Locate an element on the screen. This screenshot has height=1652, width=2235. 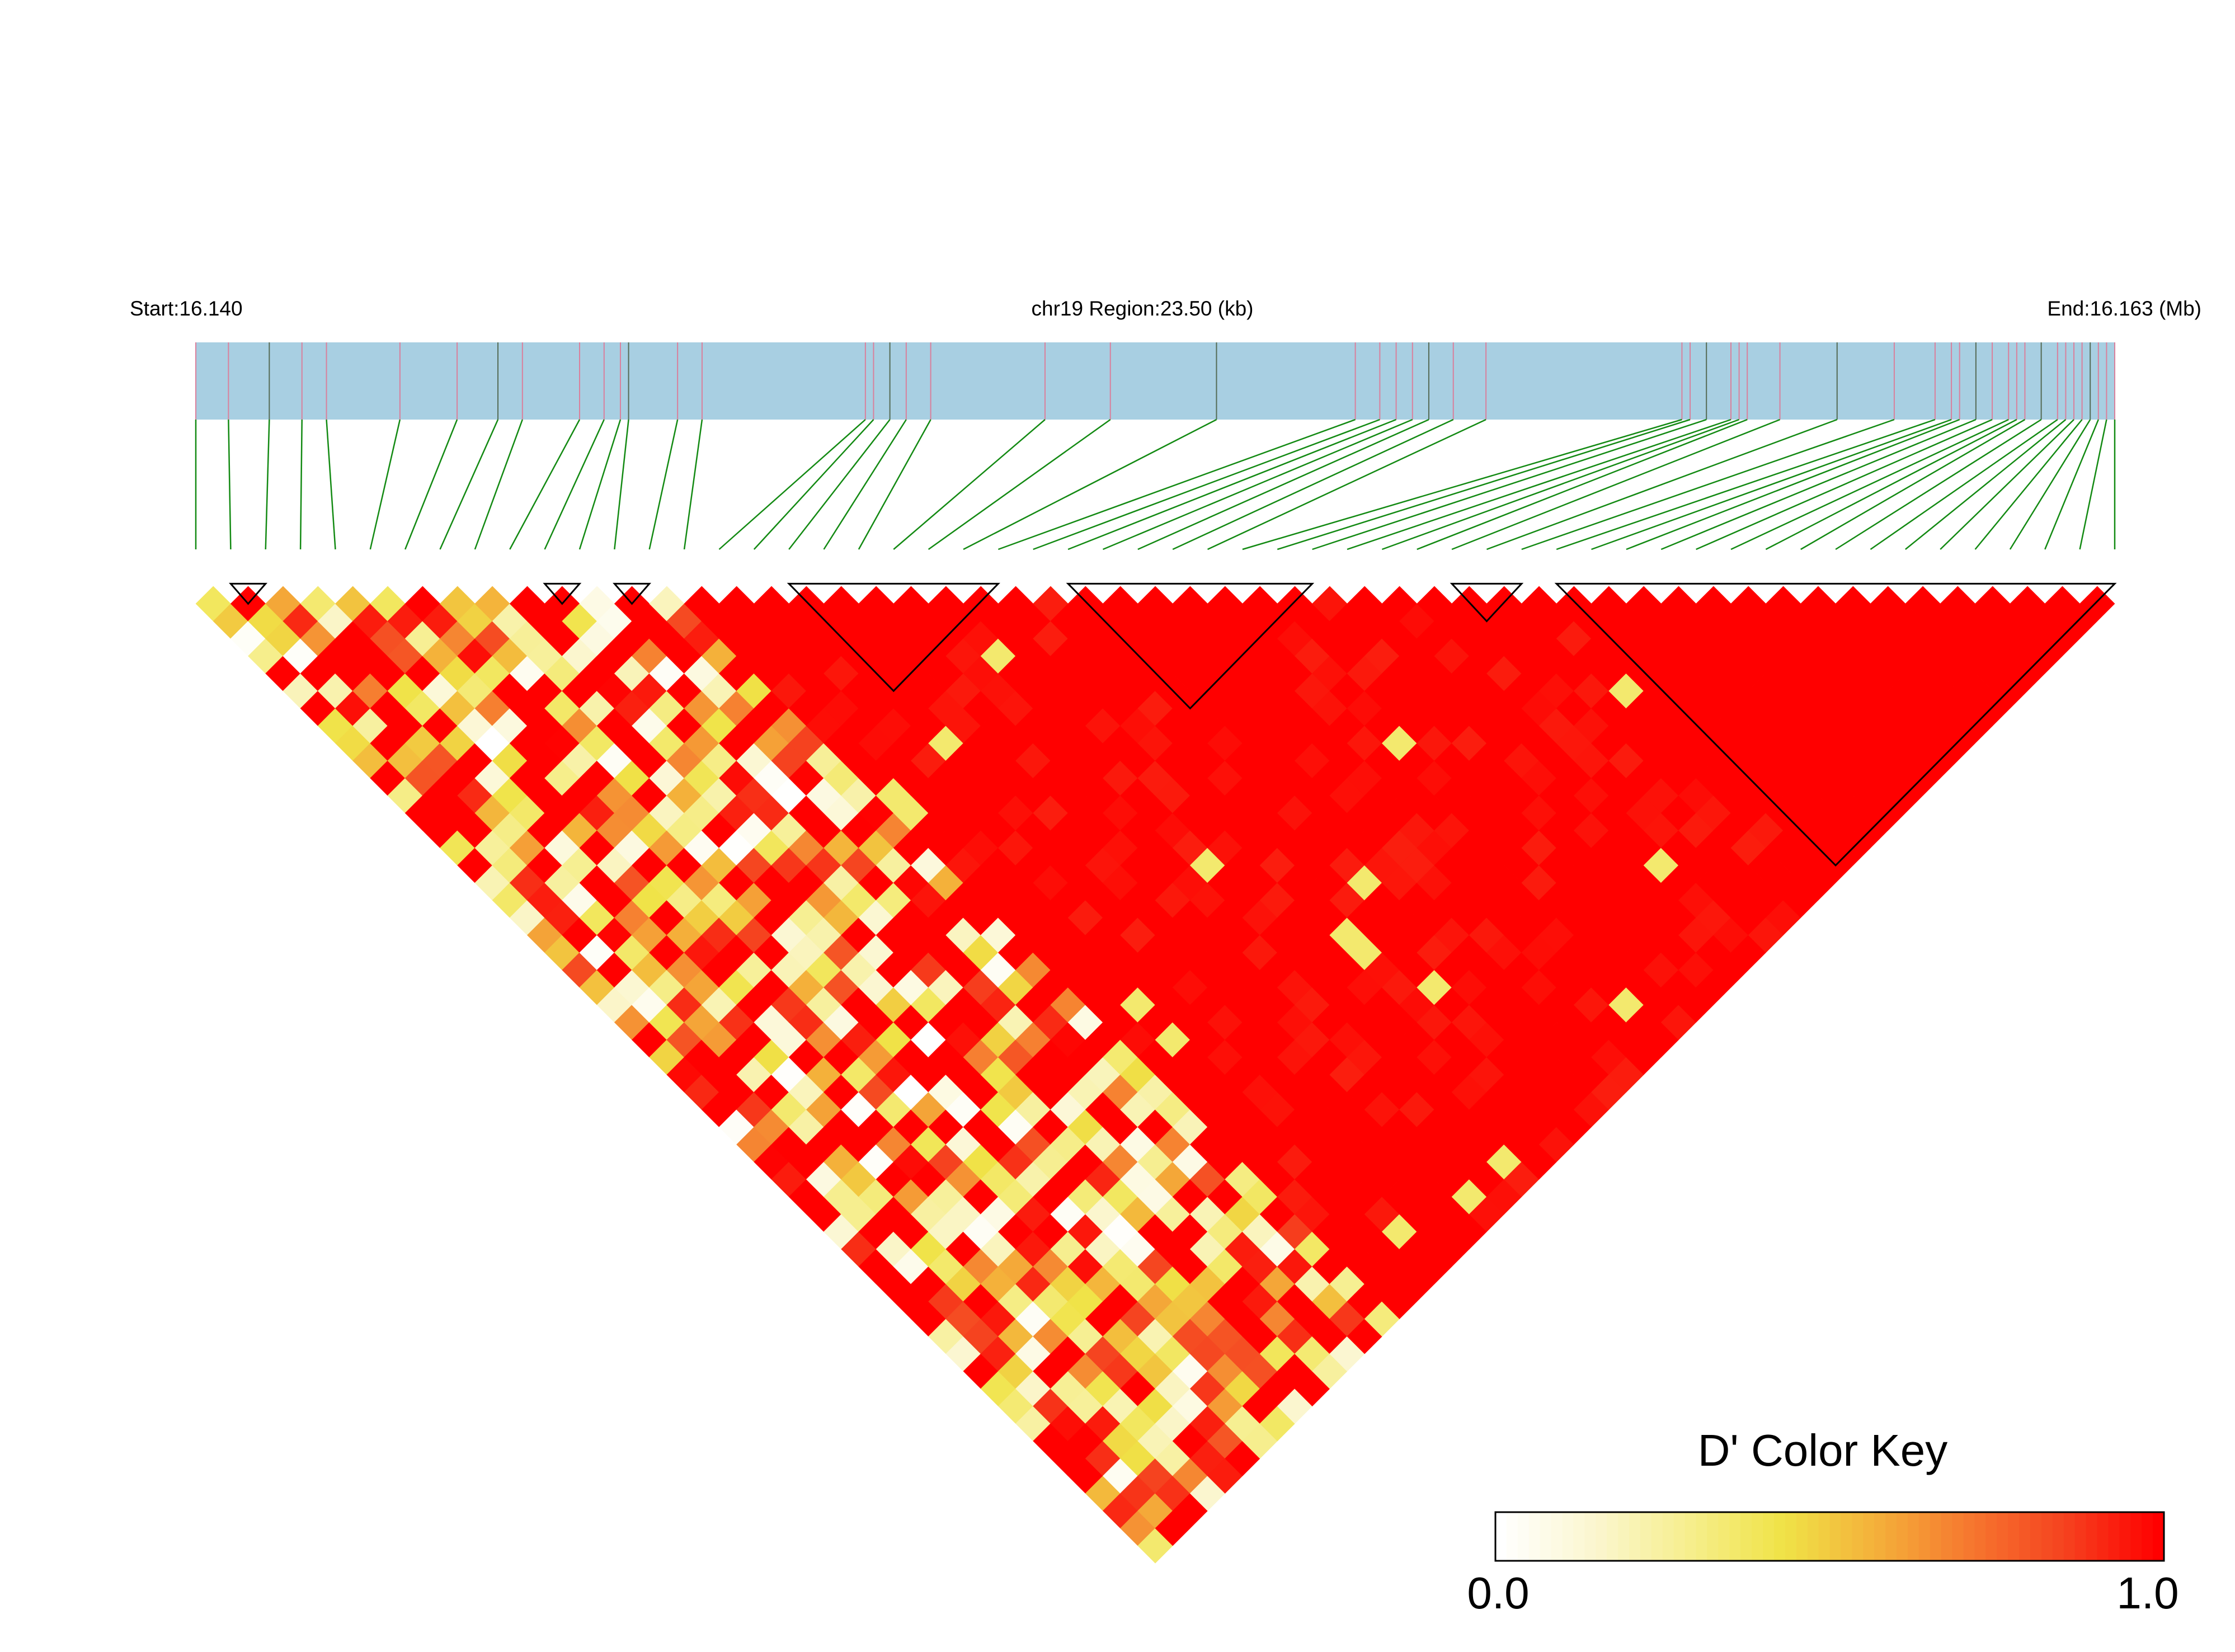
haplotype-block-outlines is located at coordinates (1173, 725).